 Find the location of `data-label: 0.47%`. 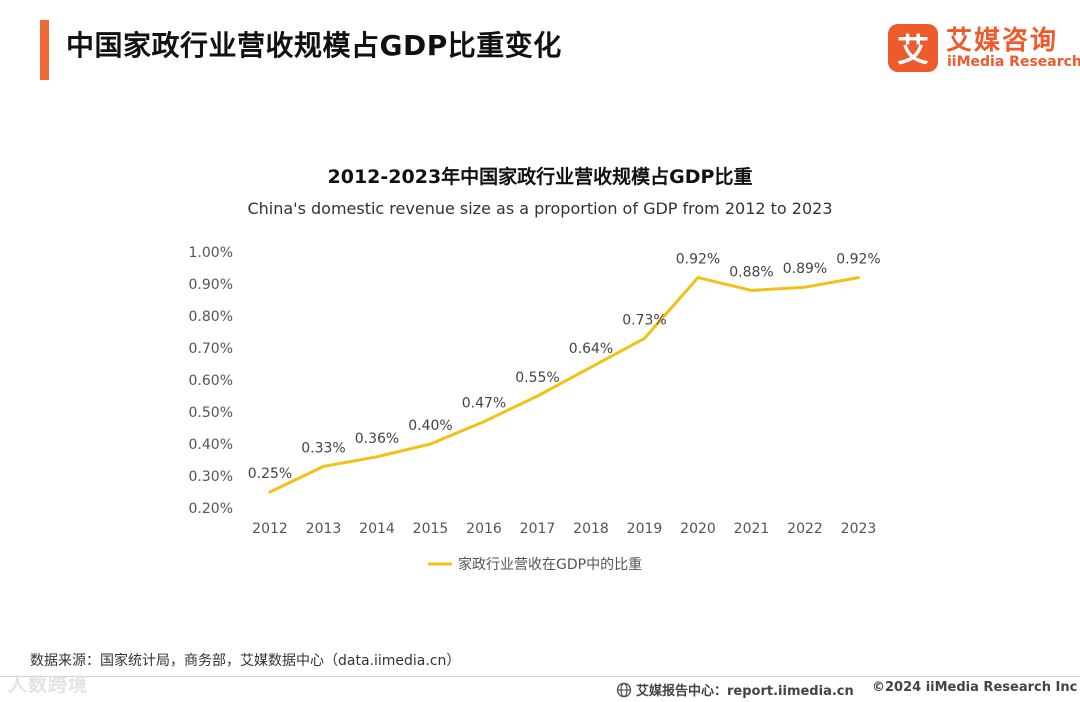

data-label: 0.47% is located at coordinates (484, 404).